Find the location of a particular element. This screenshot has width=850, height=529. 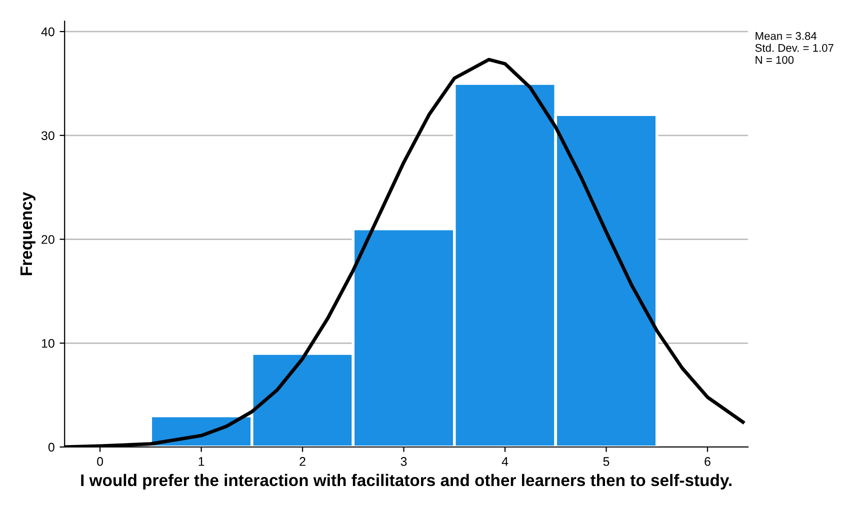

y-tick-label: 30 is located at coordinates (47, 135).